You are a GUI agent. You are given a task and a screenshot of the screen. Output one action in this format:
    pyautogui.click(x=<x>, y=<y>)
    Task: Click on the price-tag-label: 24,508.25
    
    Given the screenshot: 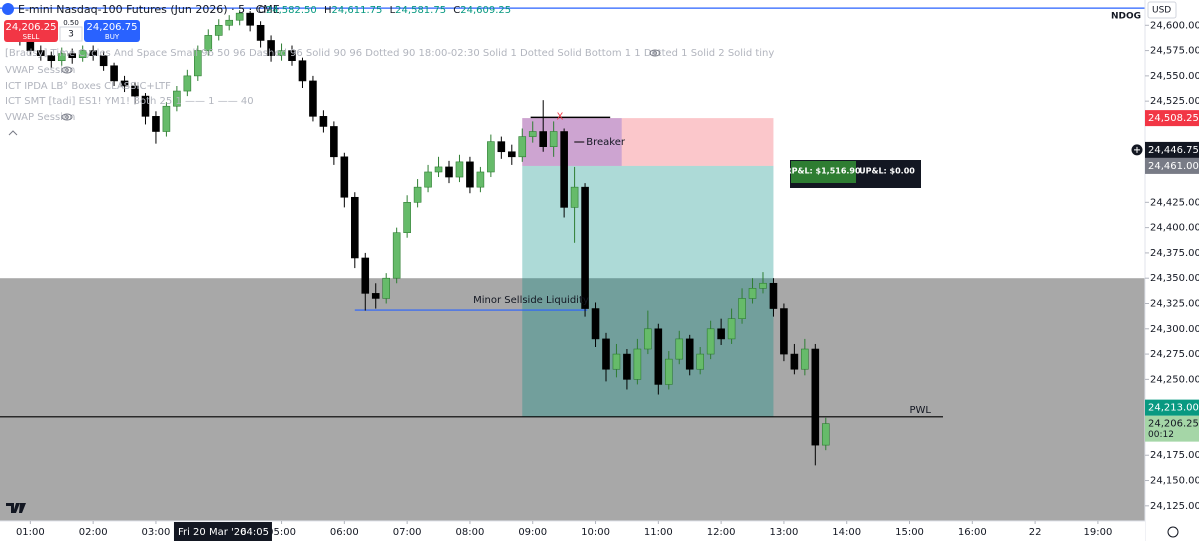 What is the action you would take?
    pyautogui.click(x=1173, y=118)
    